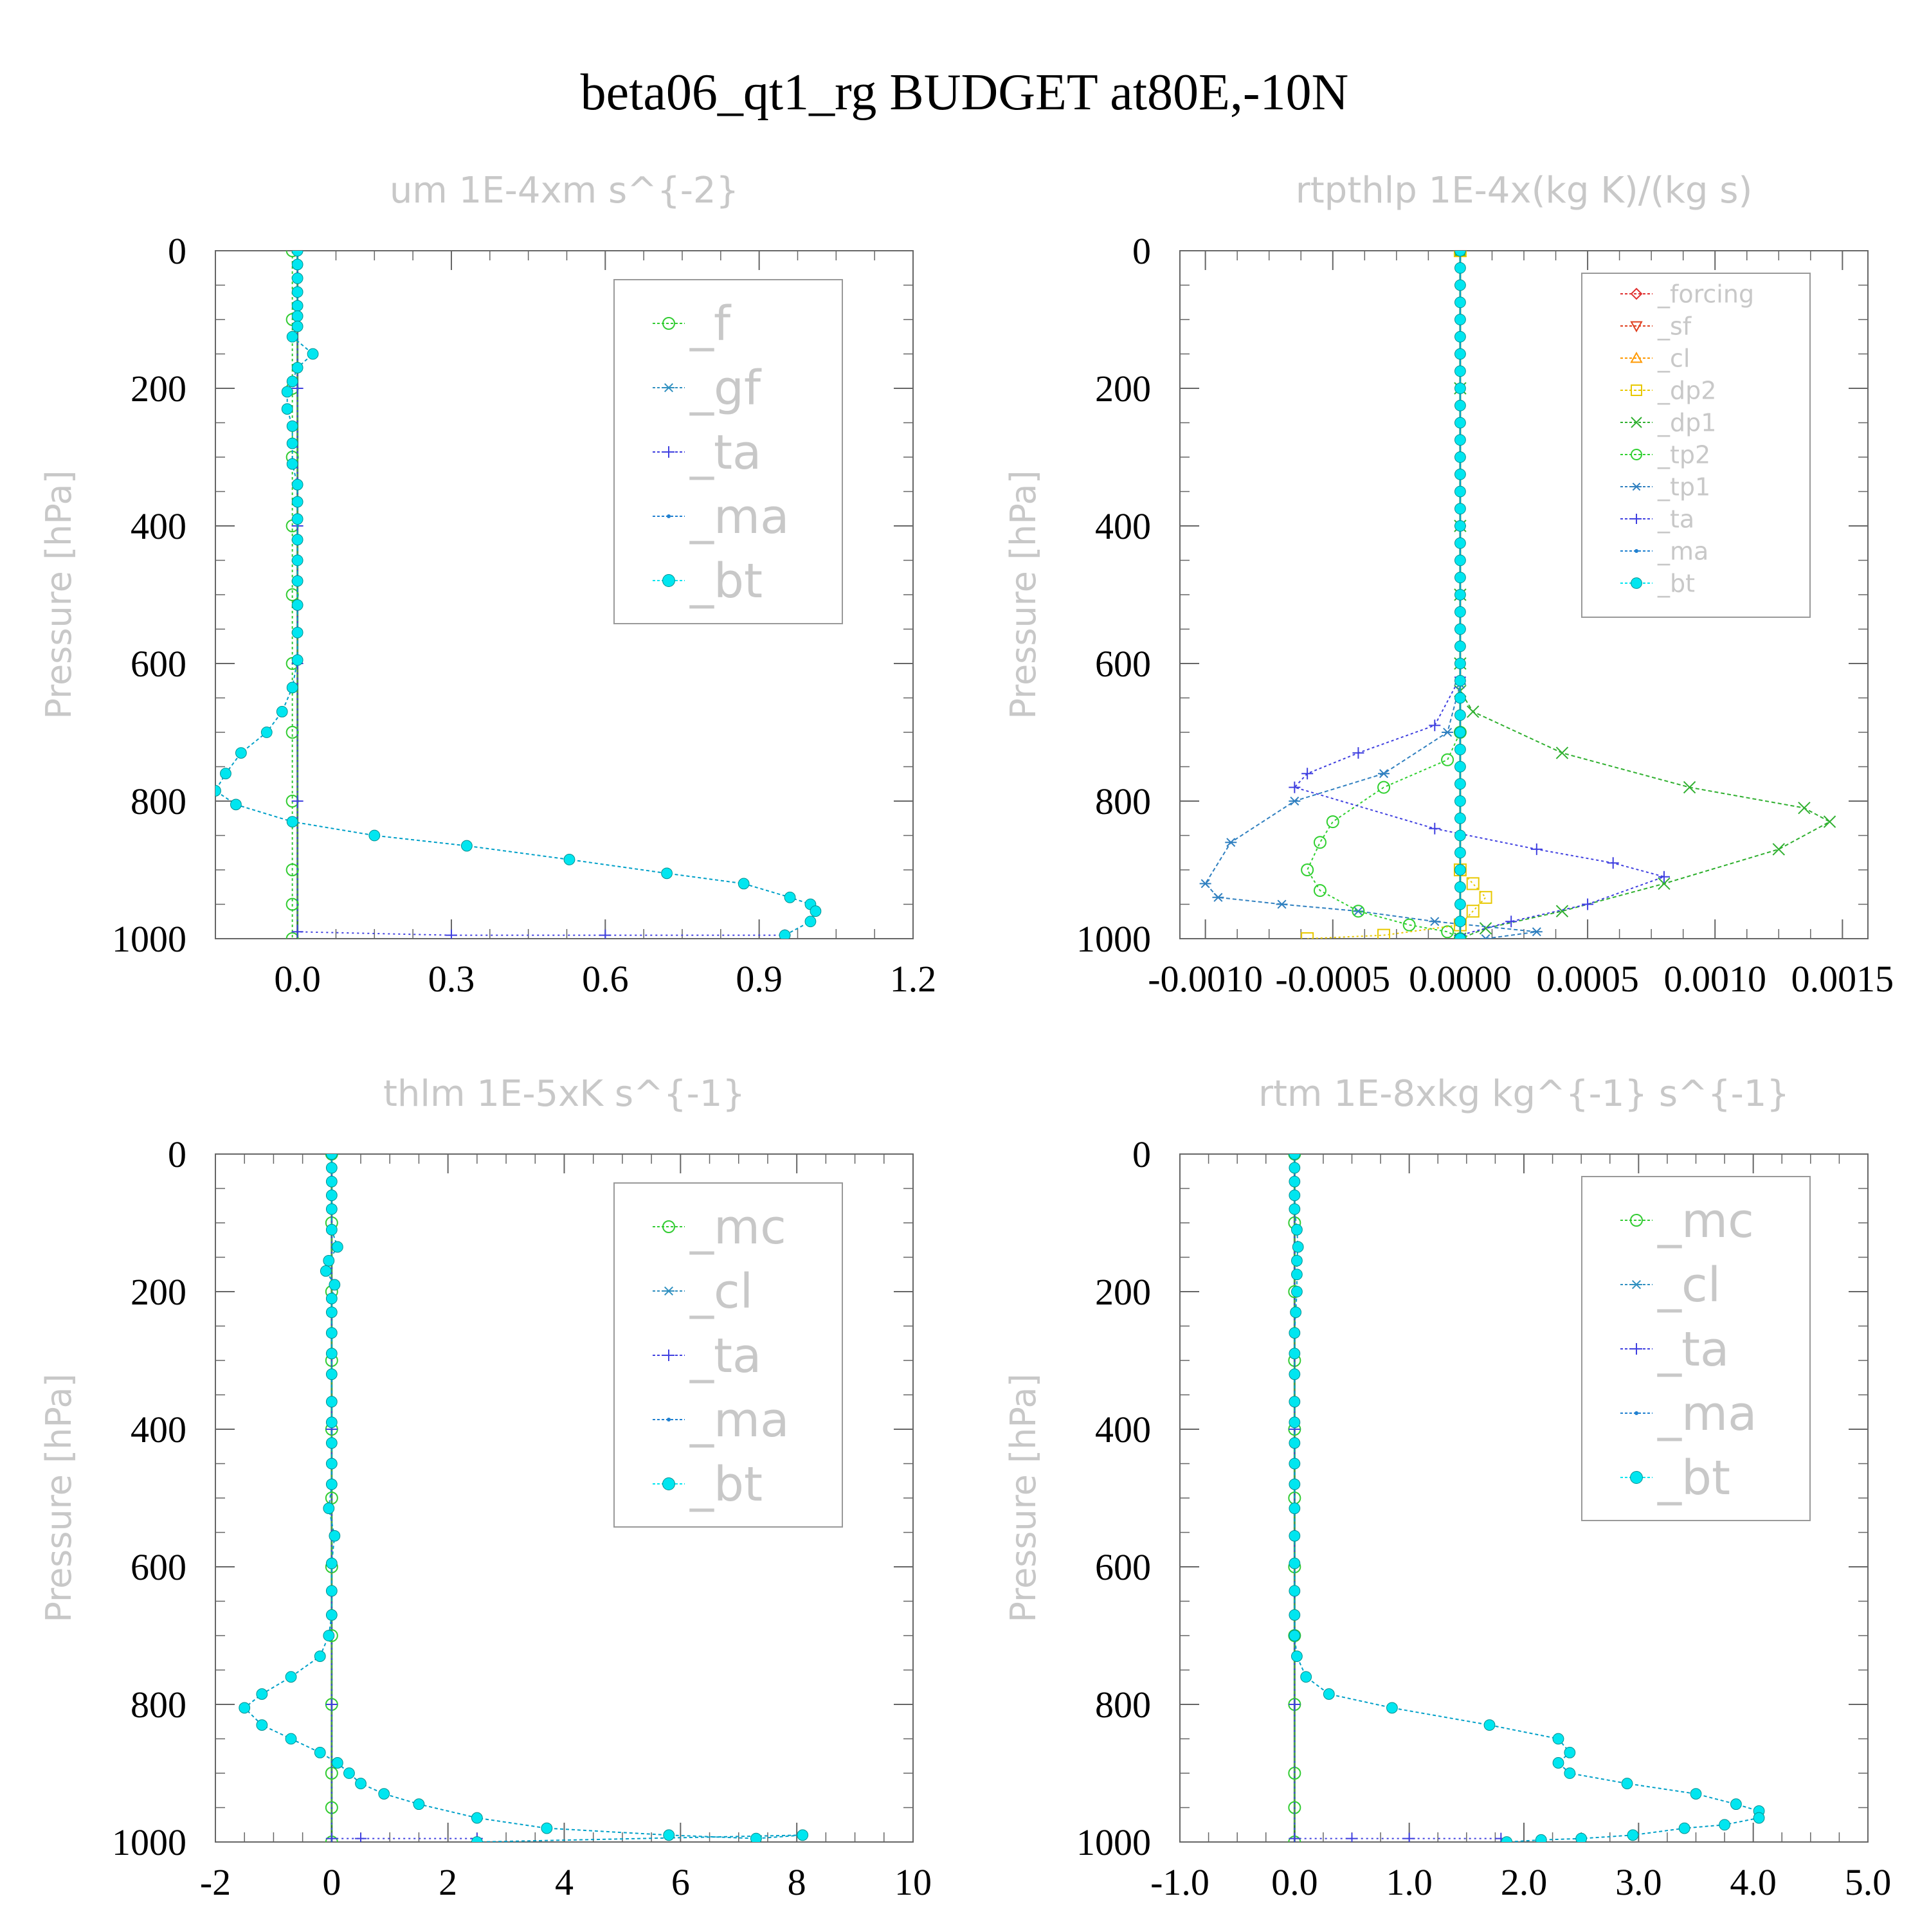 The height and width of the screenshot is (1932, 1929). I want to click on x-tick-label: 5.0, so click(1868, 1882).